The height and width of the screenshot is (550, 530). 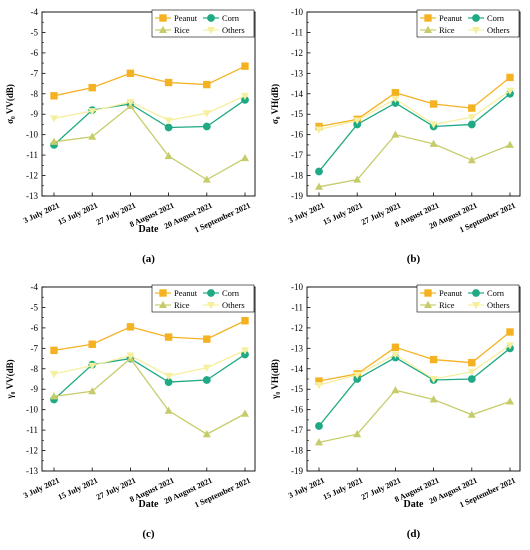 I want to click on panel-label: (a), so click(x=148, y=259).